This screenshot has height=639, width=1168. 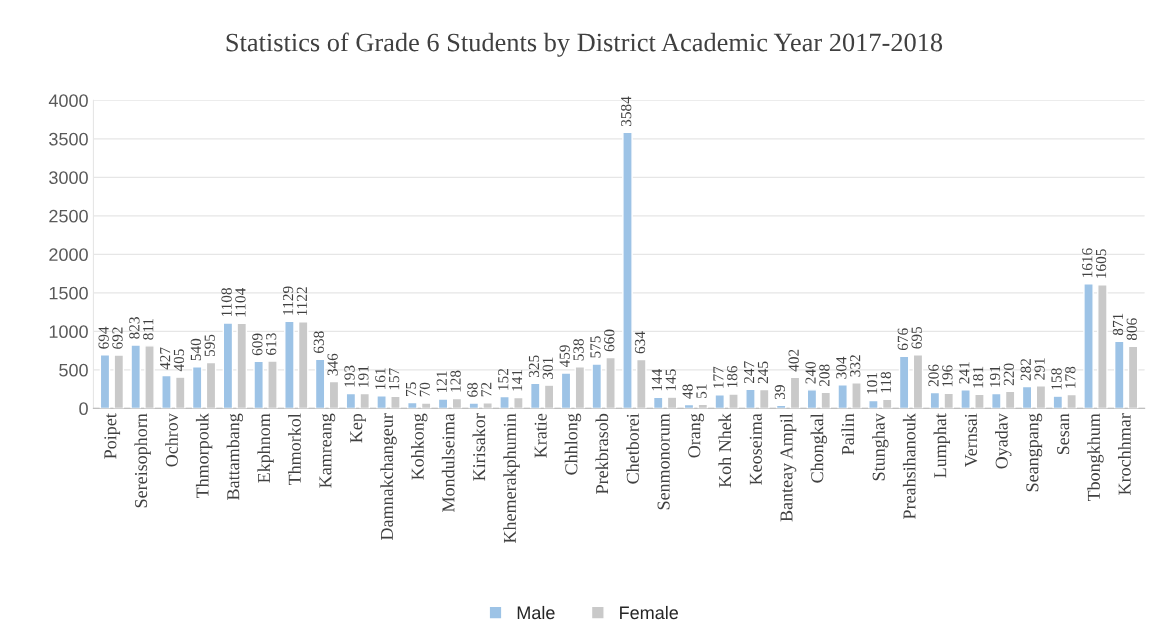 I want to click on x-tick-label: Keoseima, so click(x=755, y=449).